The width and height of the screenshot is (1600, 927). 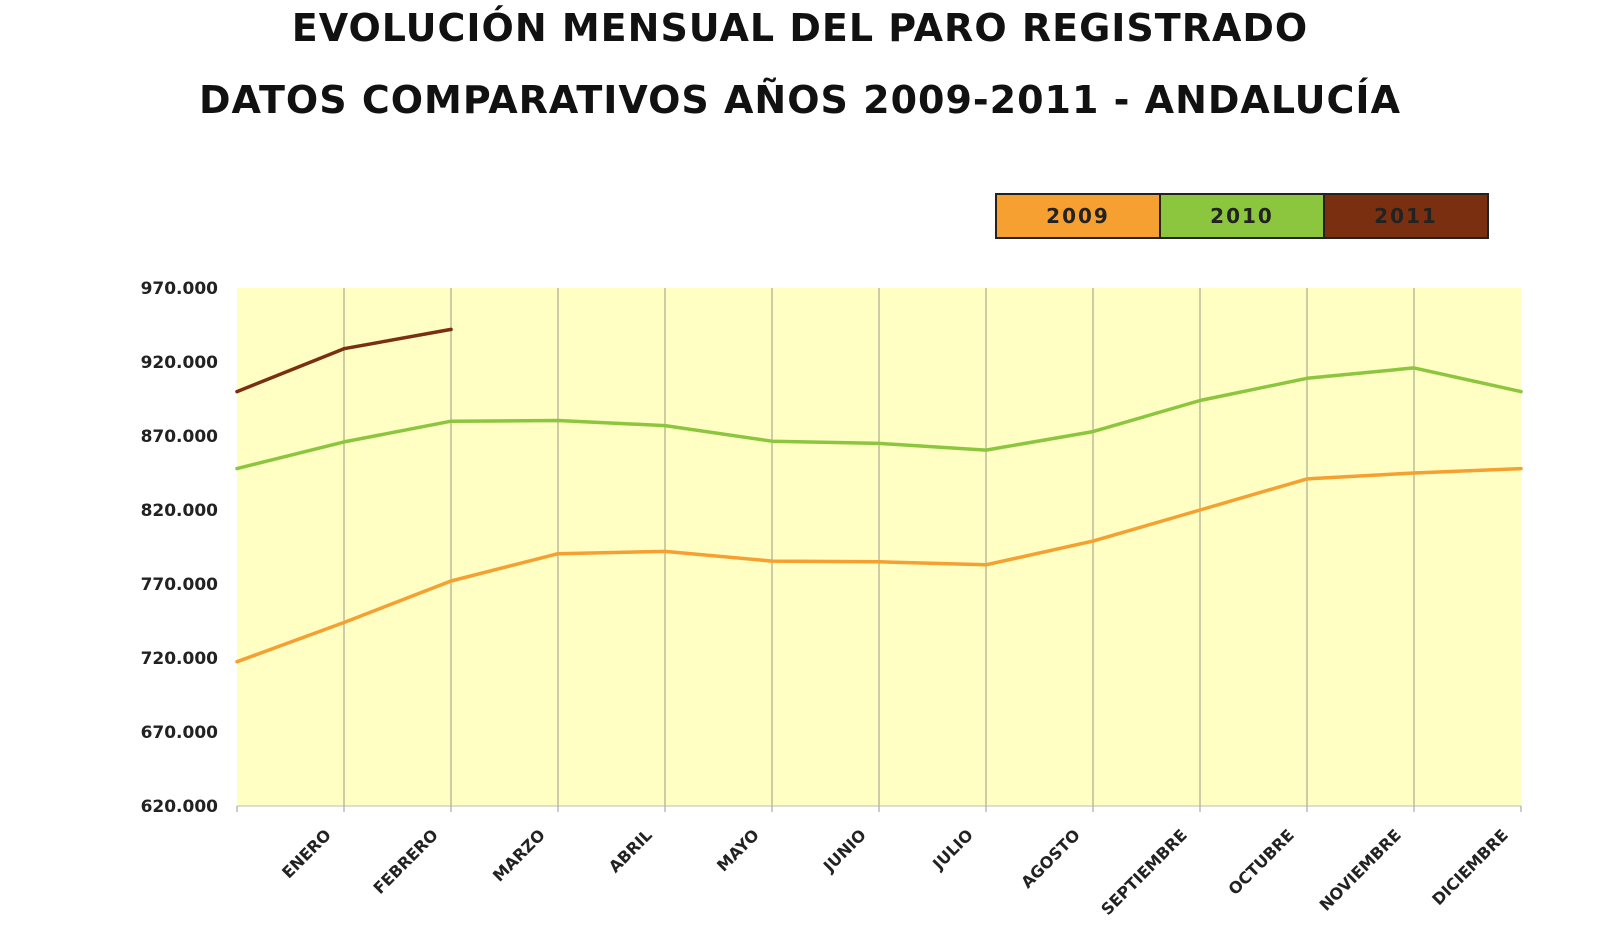 I want to click on y-tick-label: 920.000, so click(x=180, y=363).